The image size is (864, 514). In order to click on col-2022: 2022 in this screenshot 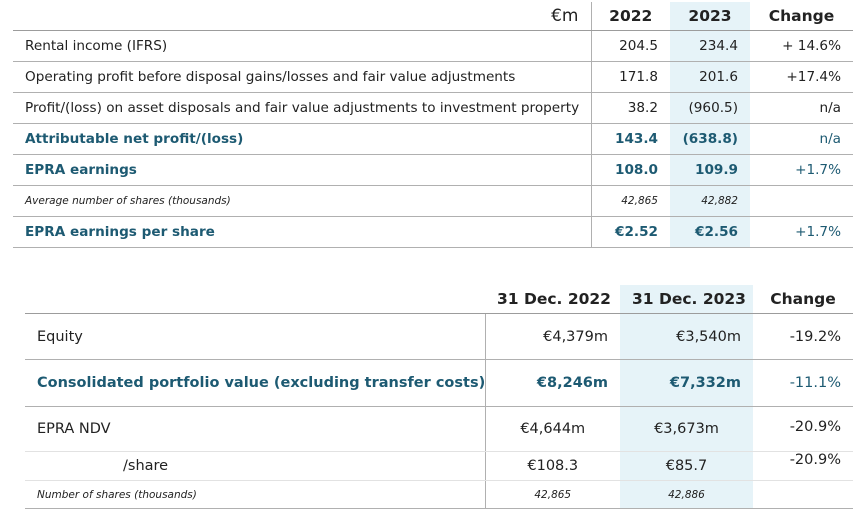, I will do `click(630, 16)`.